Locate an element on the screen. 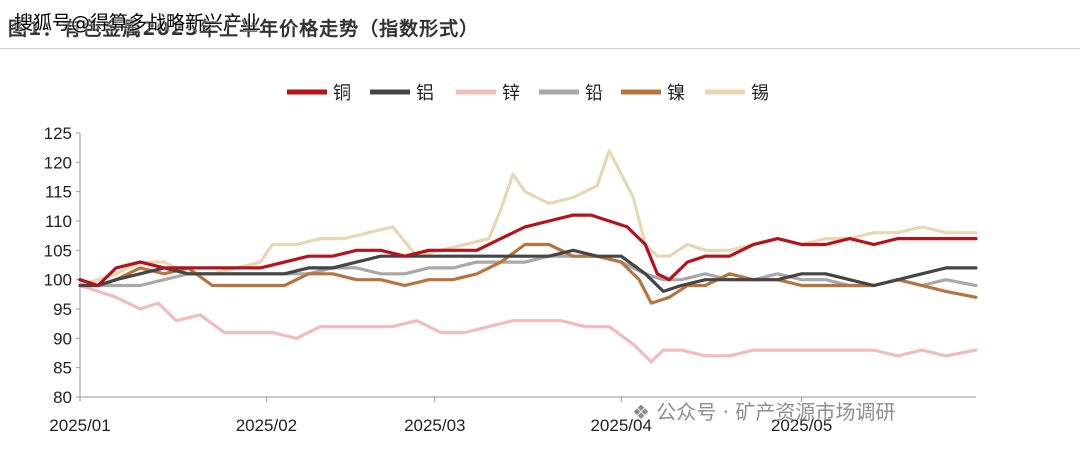 The image size is (1080, 453). watermark-bottom-text: 公众号 · 矿产资源市场调研 is located at coordinates (776, 412).